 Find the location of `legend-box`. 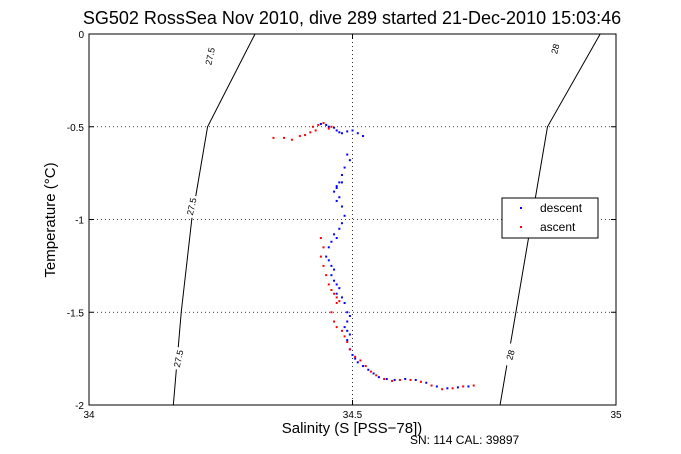

legend-box is located at coordinates (550, 218).